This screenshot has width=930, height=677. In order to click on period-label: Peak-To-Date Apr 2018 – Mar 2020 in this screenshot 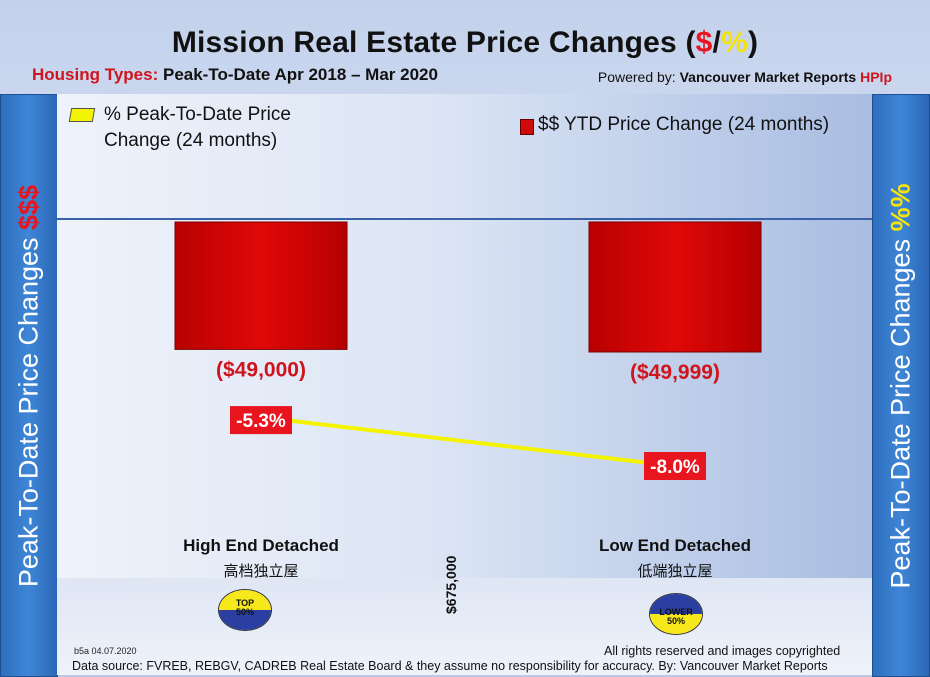, I will do `click(300, 74)`.